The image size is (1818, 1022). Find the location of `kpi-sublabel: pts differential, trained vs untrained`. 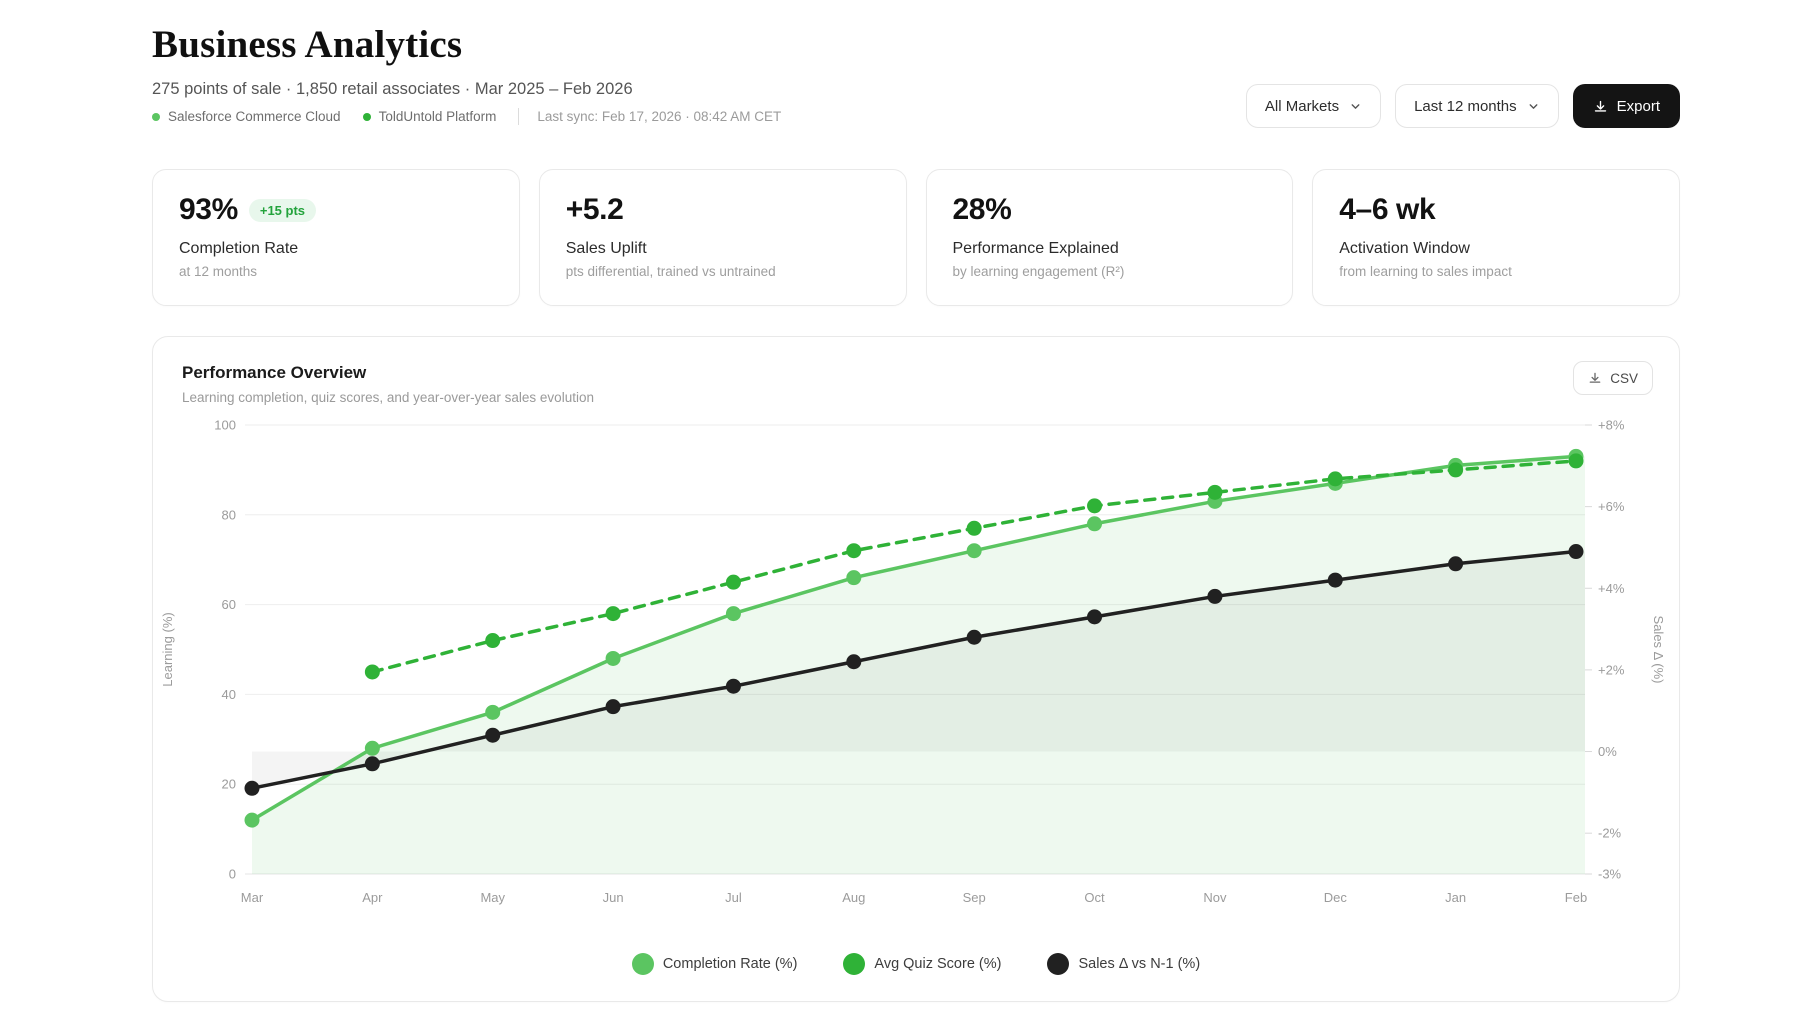

kpi-sublabel: pts differential, trained vs untrained is located at coordinates (670, 271).